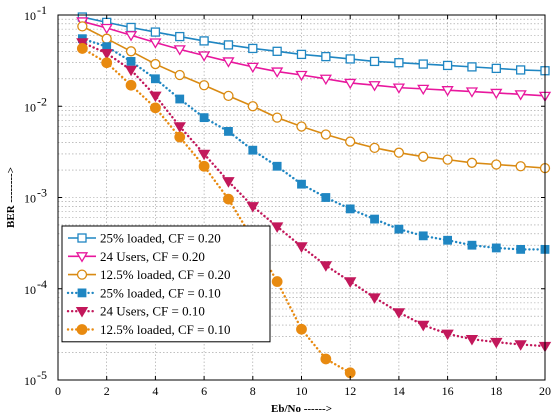 Image resolution: width=558 pixels, height=416 pixels. I want to click on legend-entry: 25% loaded, CF = 0.10, so click(143, 292).